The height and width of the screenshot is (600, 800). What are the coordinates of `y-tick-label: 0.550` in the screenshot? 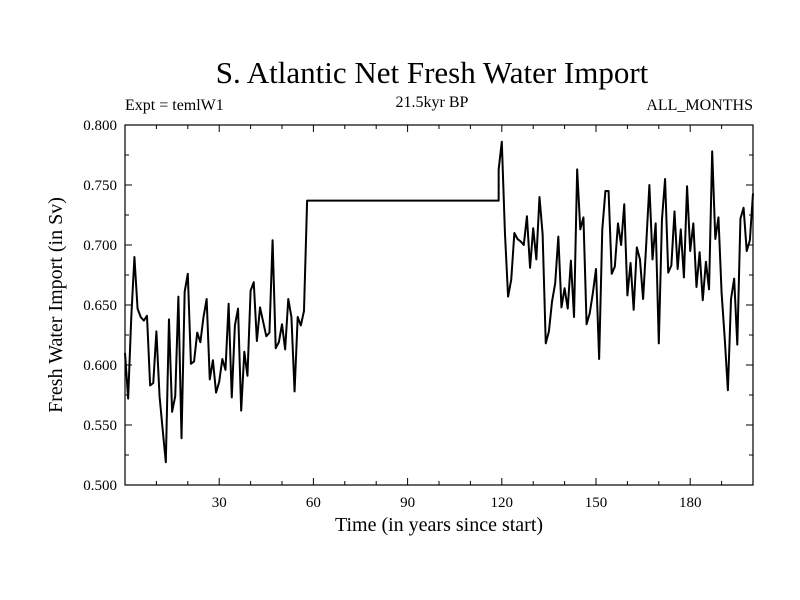 It's located at (100, 426).